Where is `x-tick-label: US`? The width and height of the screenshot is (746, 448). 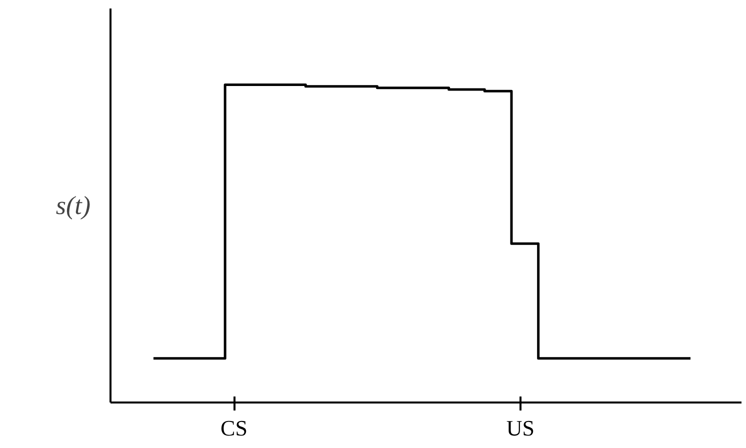 x-tick-label: US is located at coordinates (520, 428).